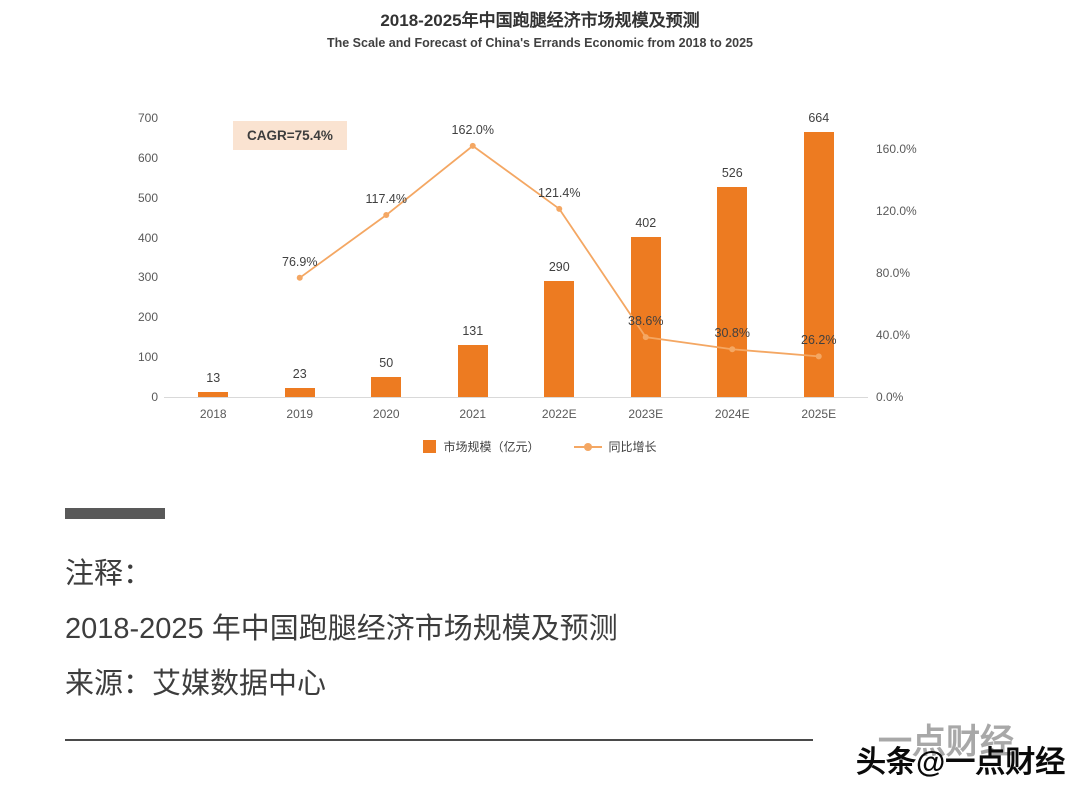 The height and width of the screenshot is (787, 1080). What do you see at coordinates (290, 135) in the screenshot?
I see `cagr-annotation: CAGR=75.4%` at bounding box center [290, 135].